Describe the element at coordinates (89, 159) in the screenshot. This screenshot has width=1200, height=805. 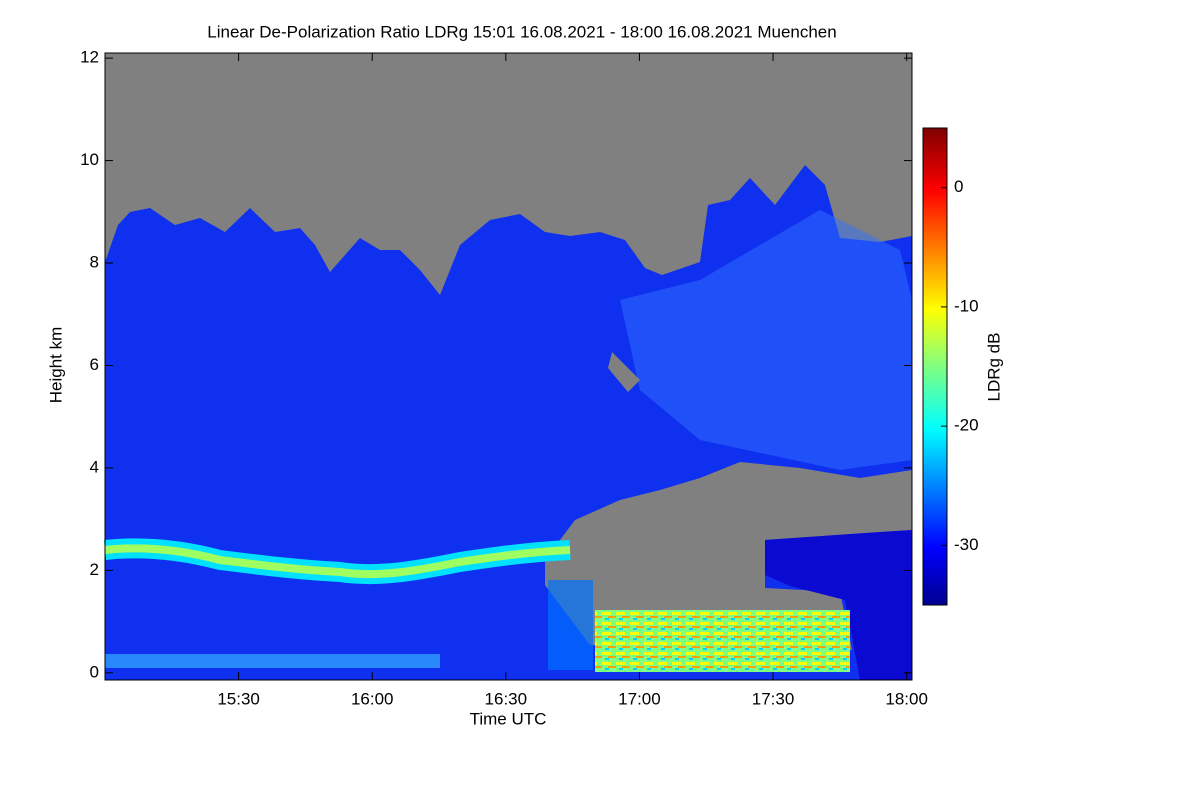
I see `y-tick-label: 10` at that location.